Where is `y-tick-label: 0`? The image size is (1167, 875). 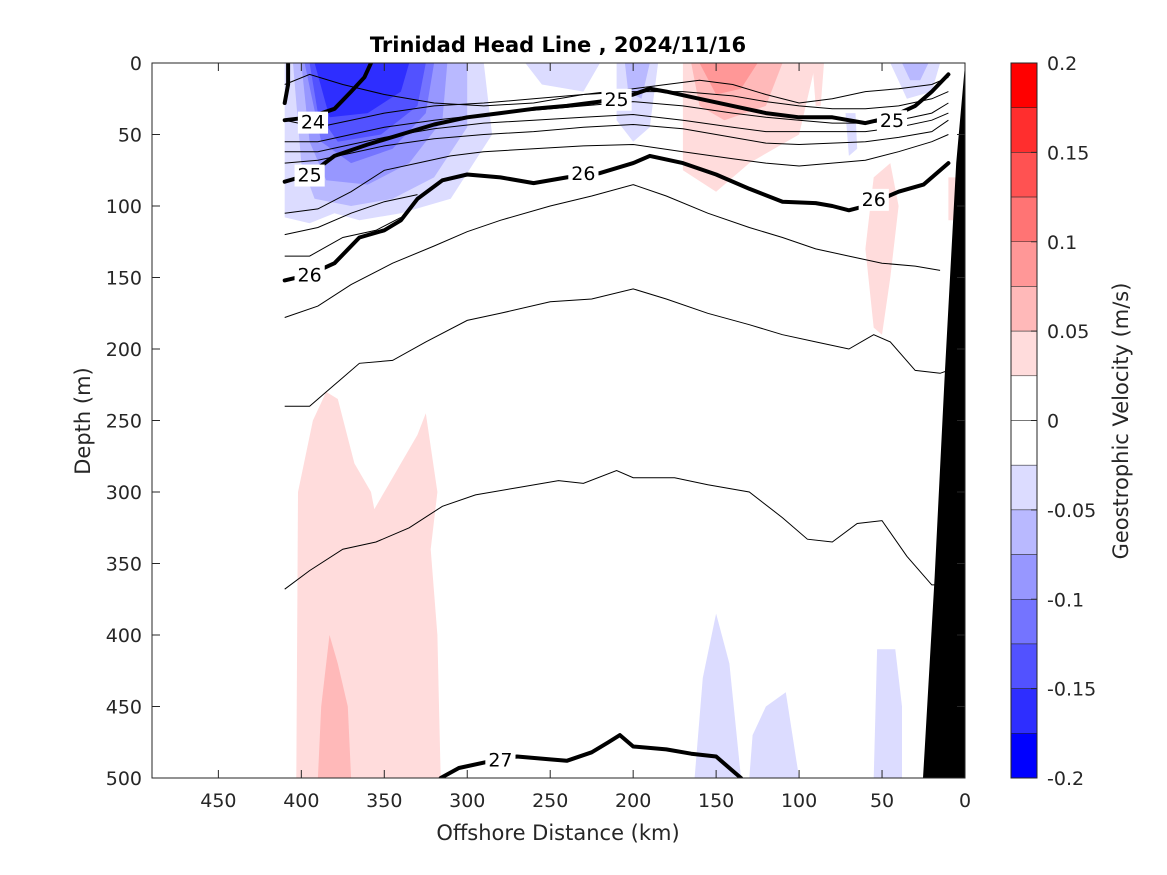
y-tick-label: 0 is located at coordinates (136, 64).